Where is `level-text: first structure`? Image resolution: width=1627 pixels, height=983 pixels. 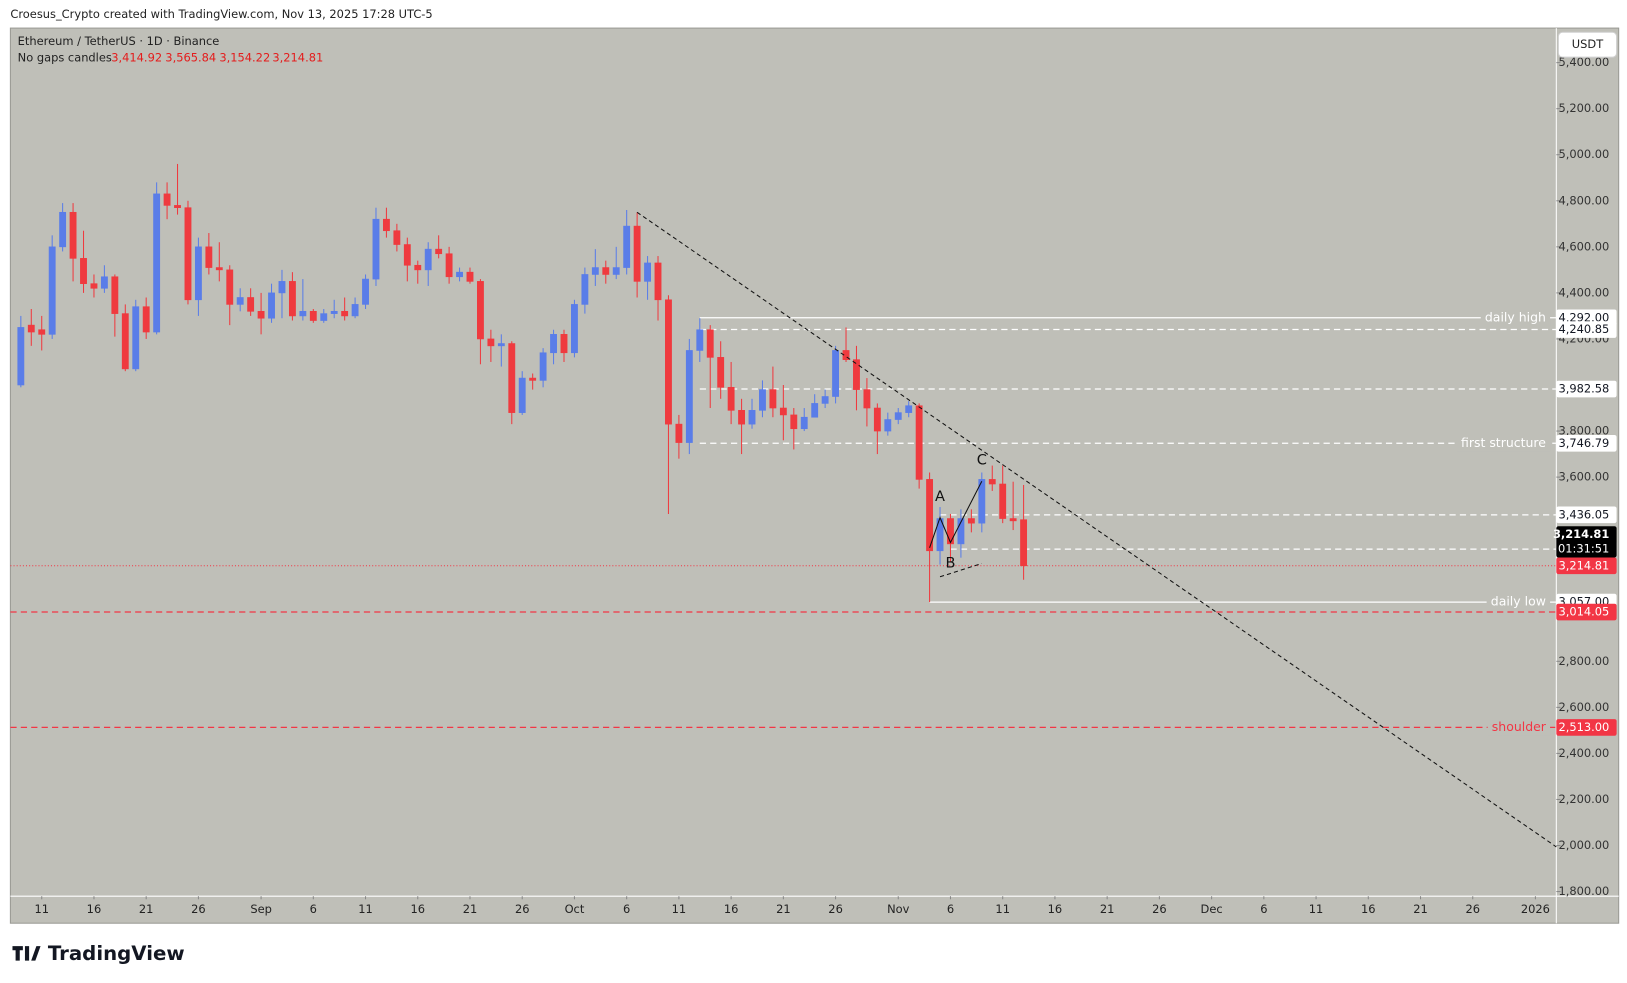
level-text: first structure is located at coordinates (1503, 442).